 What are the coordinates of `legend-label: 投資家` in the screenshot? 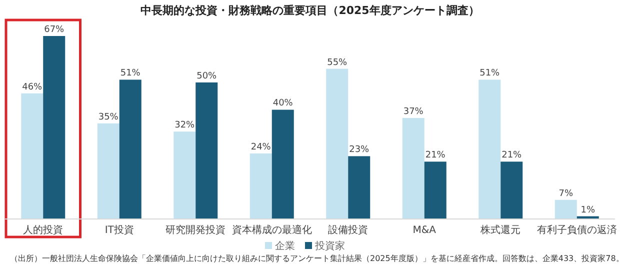 It's located at (329, 246).